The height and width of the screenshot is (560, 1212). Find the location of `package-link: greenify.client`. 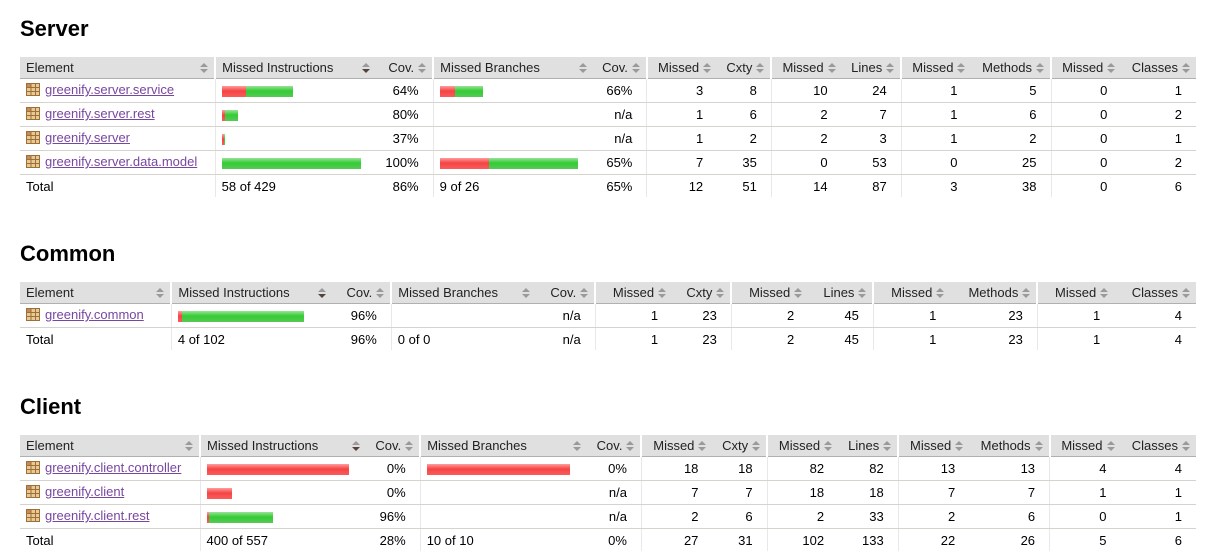

package-link: greenify.client is located at coordinates (85, 491).